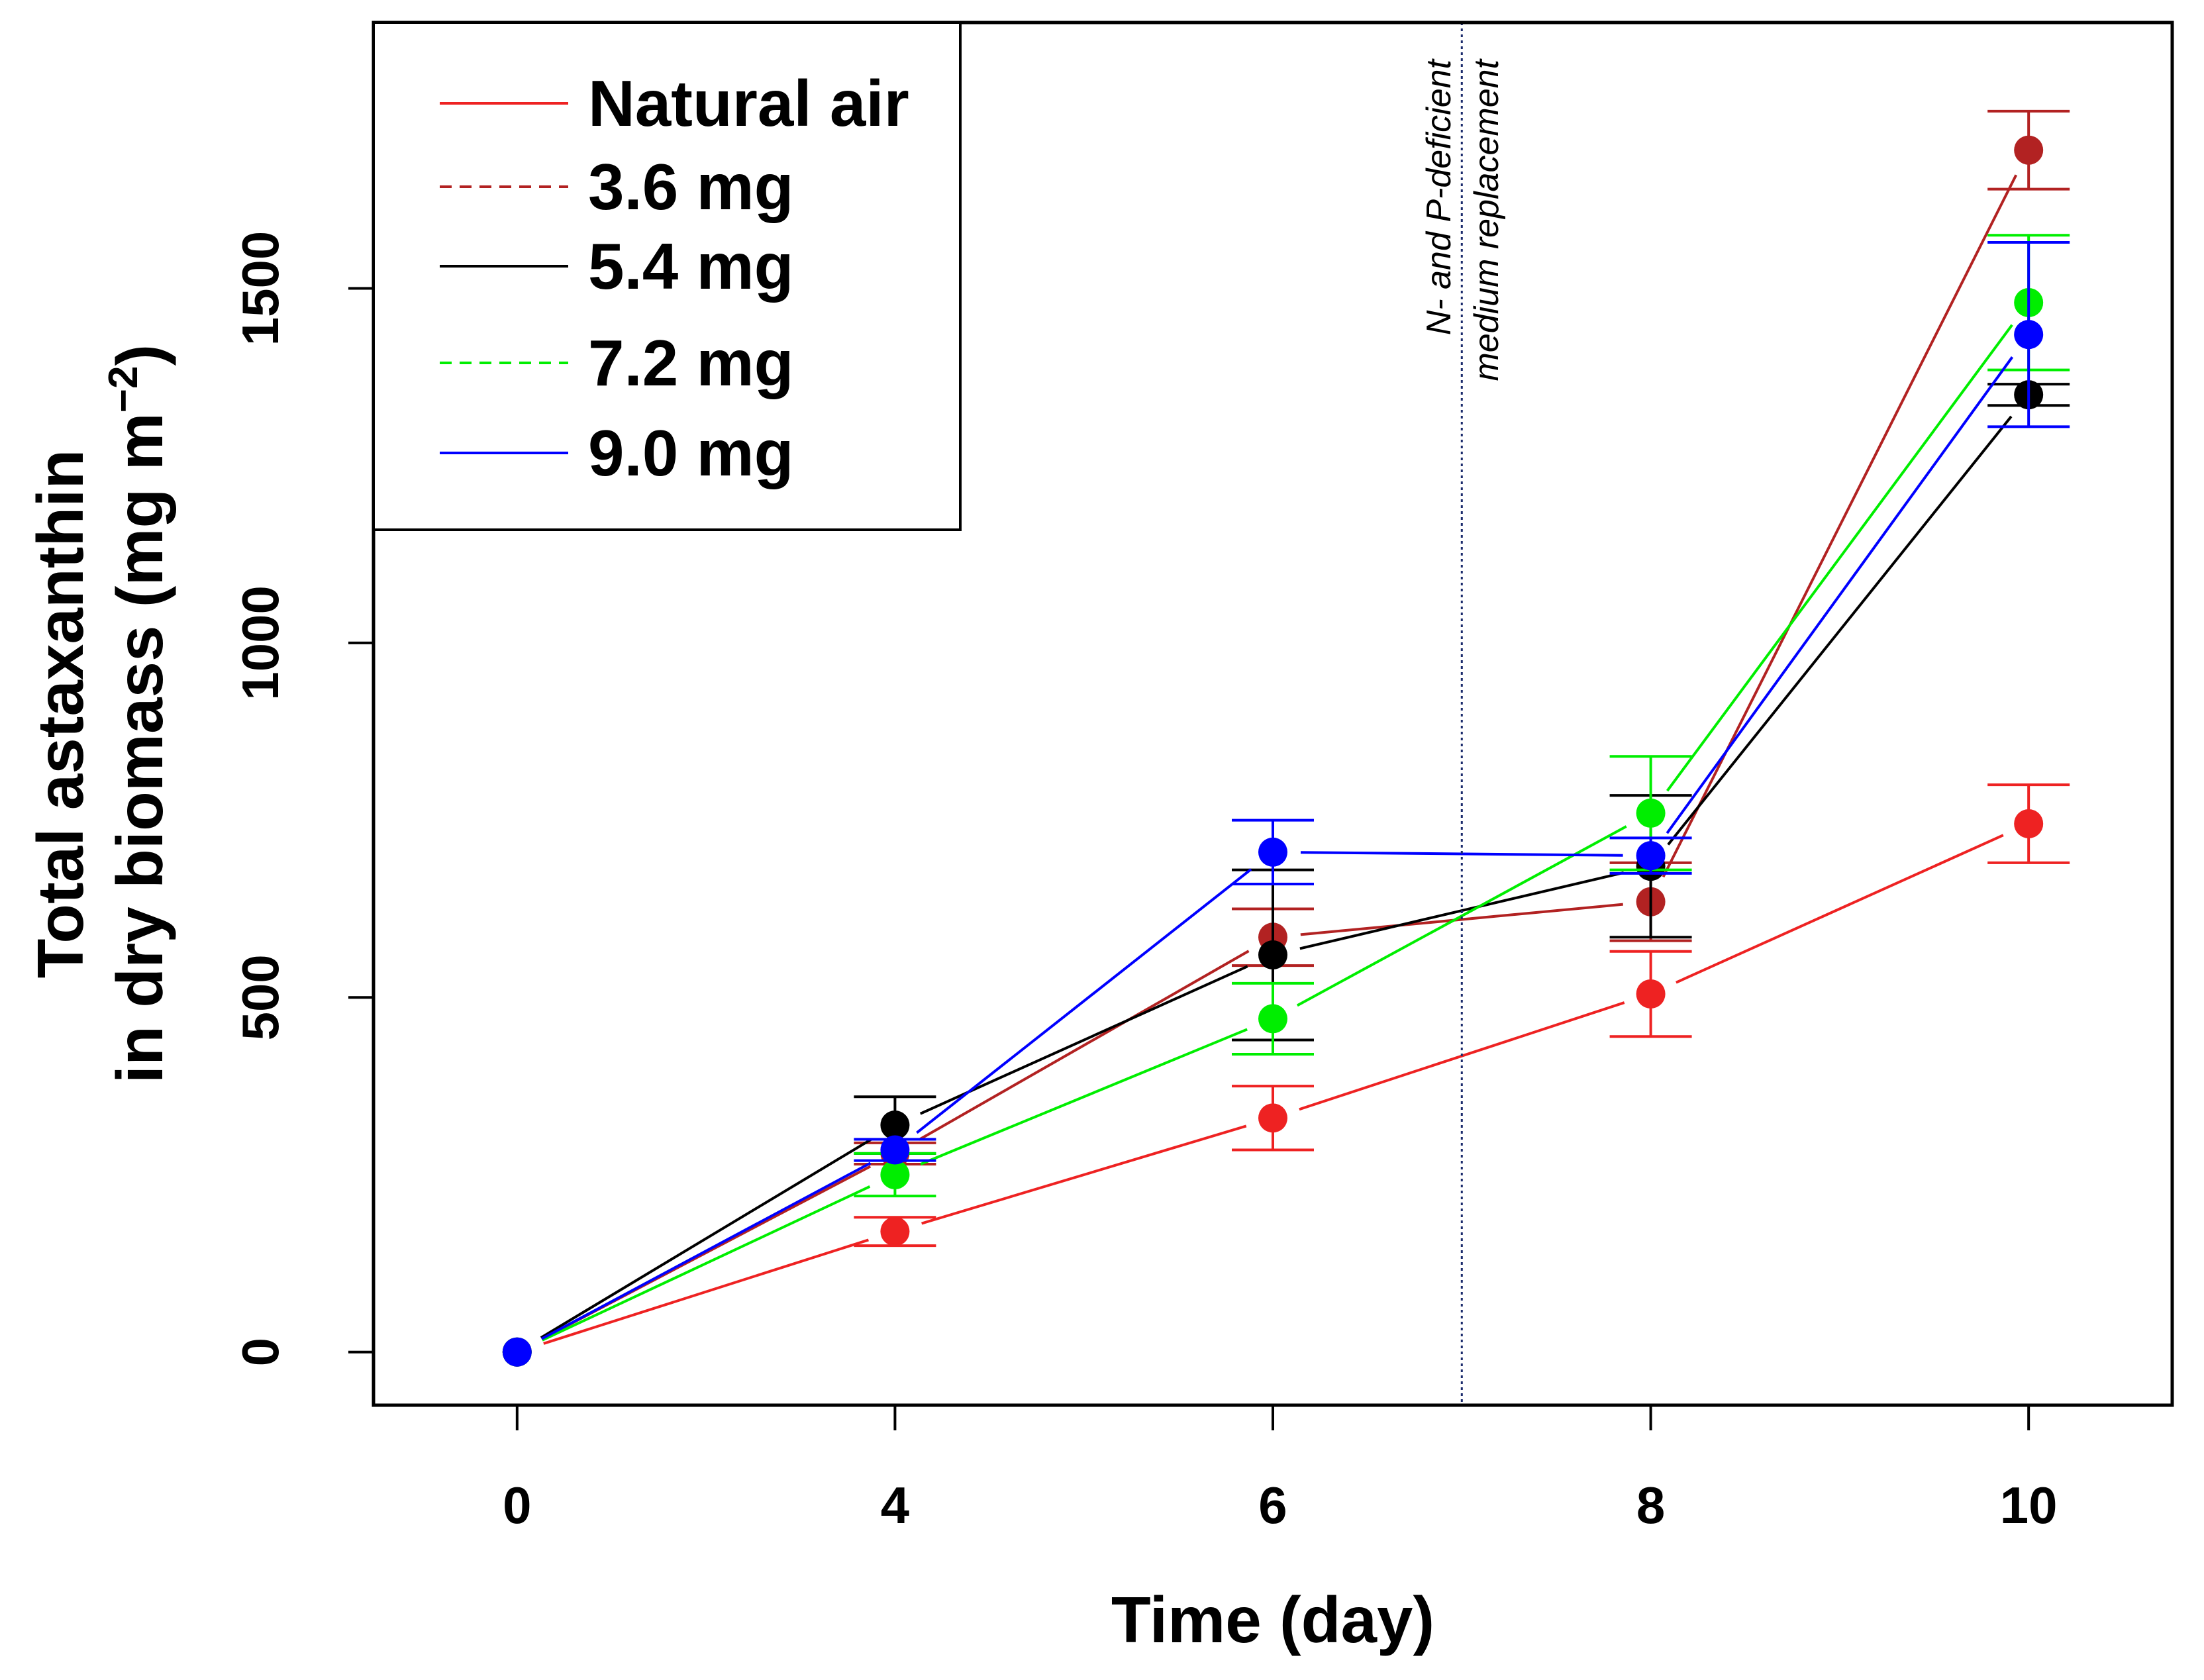 The image size is (2204, 1680). What do you see at coordinates (517, 1505) in the screenshot?
I see `x-tick-label: 0` at bounding box center [517, 1505].